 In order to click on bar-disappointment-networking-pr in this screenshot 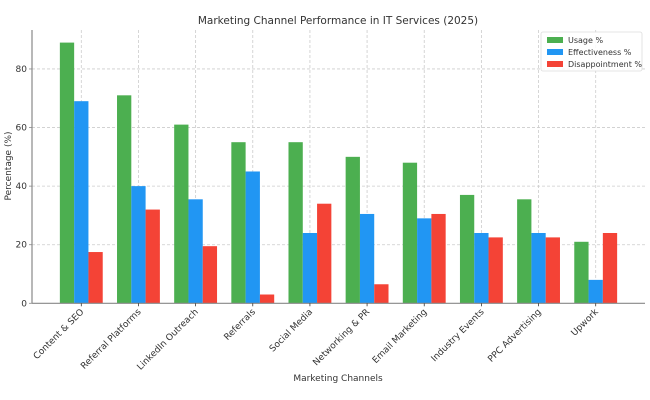, I will do `click(381, 294)`.